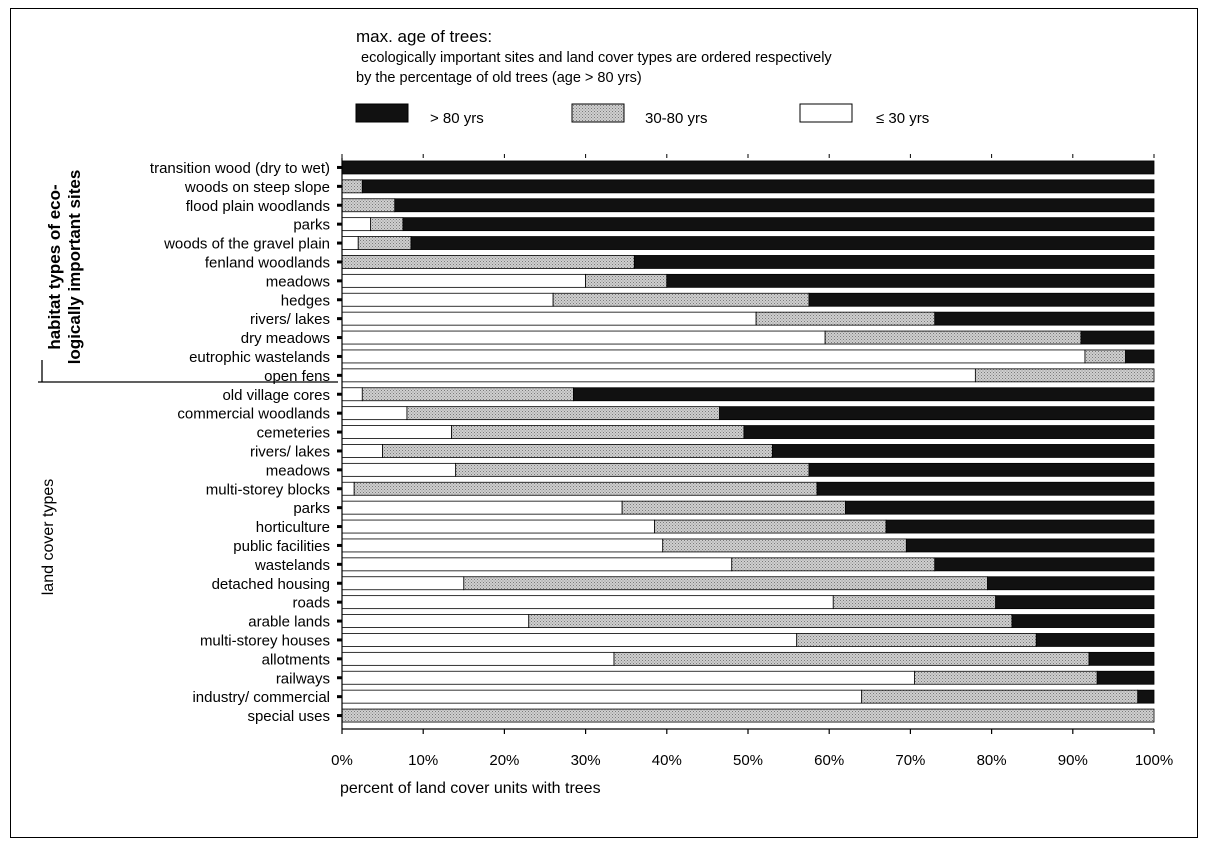 Image resolution: width=1209 pixels, height=841 pixels. I want to click on category-label: flood plain woodlands, so click(258, 206).